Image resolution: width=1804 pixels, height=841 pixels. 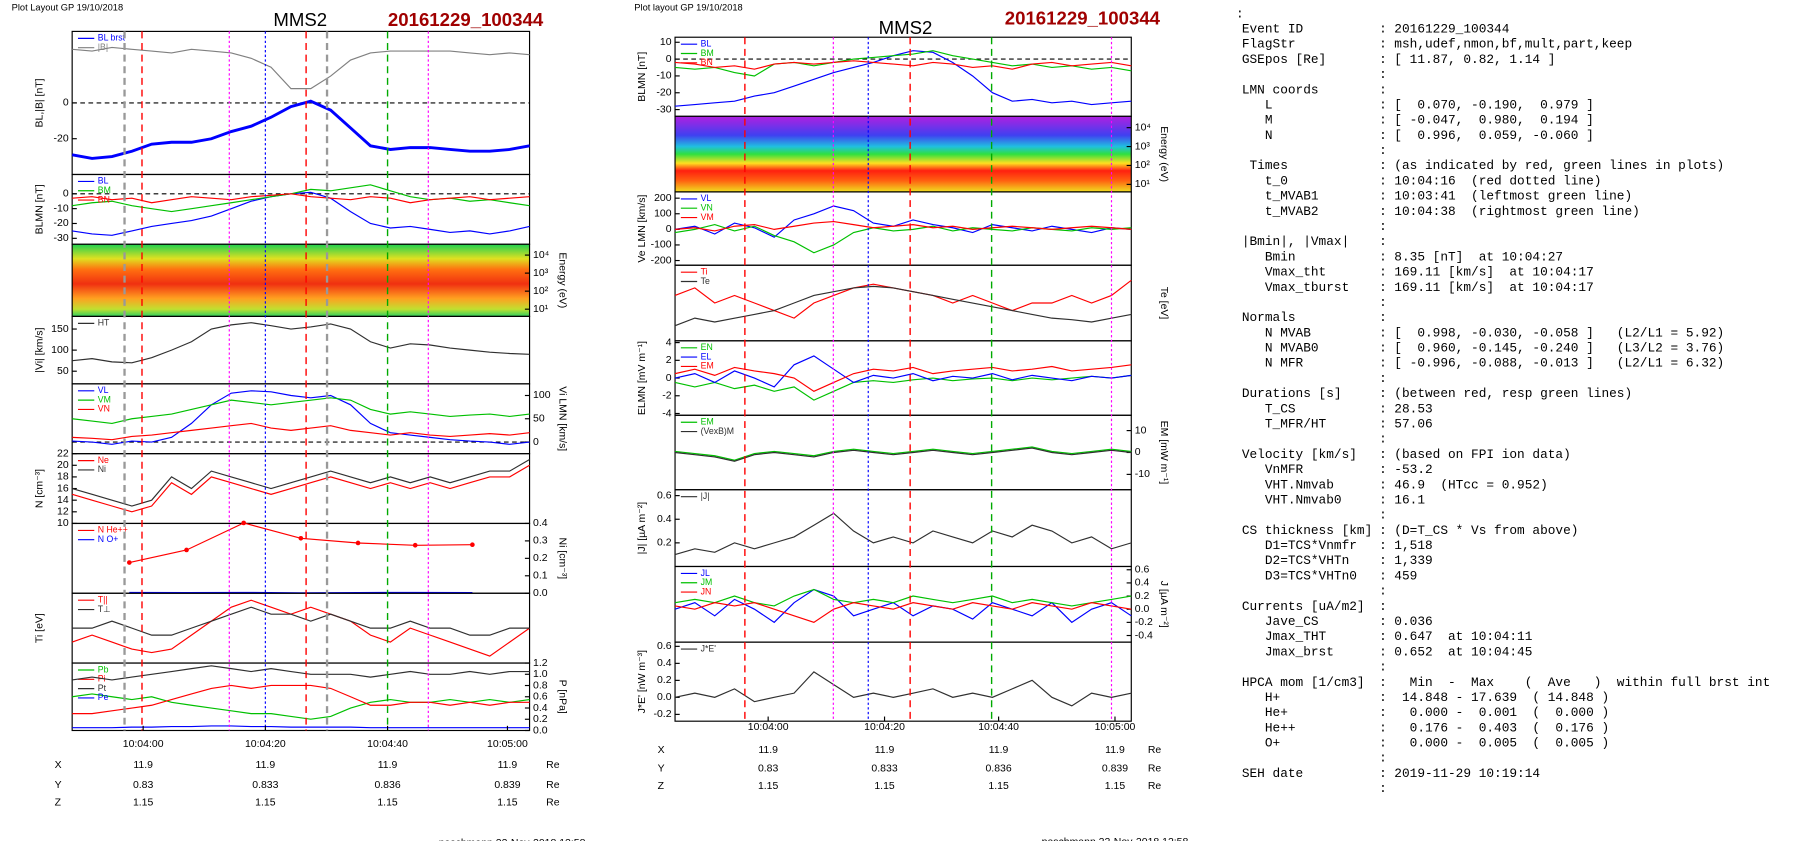 What do you see at coordinates (661, 769) in the screenshot?
I see `position-label: Y` at bounding box center [661, 769].